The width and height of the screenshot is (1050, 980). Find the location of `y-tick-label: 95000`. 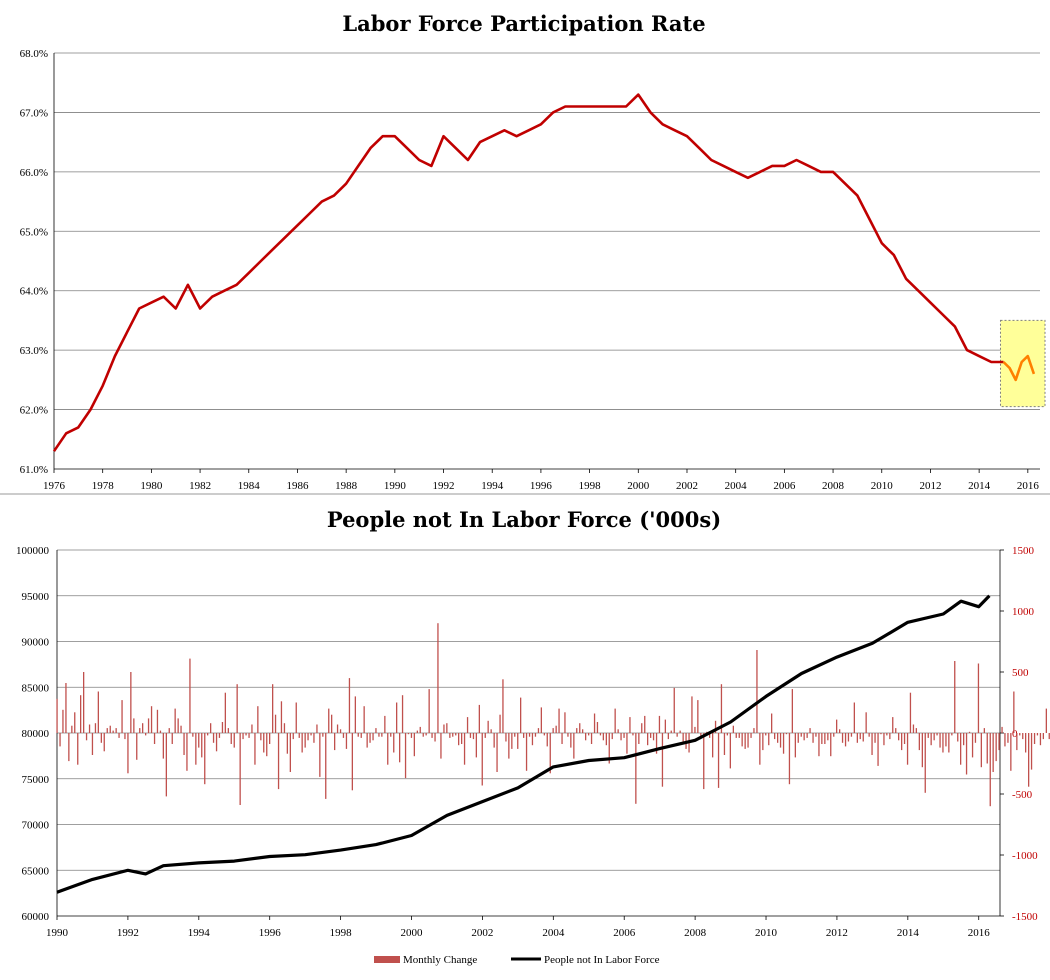

y-tick-label: 95000 is located at coordinates (36, 597).